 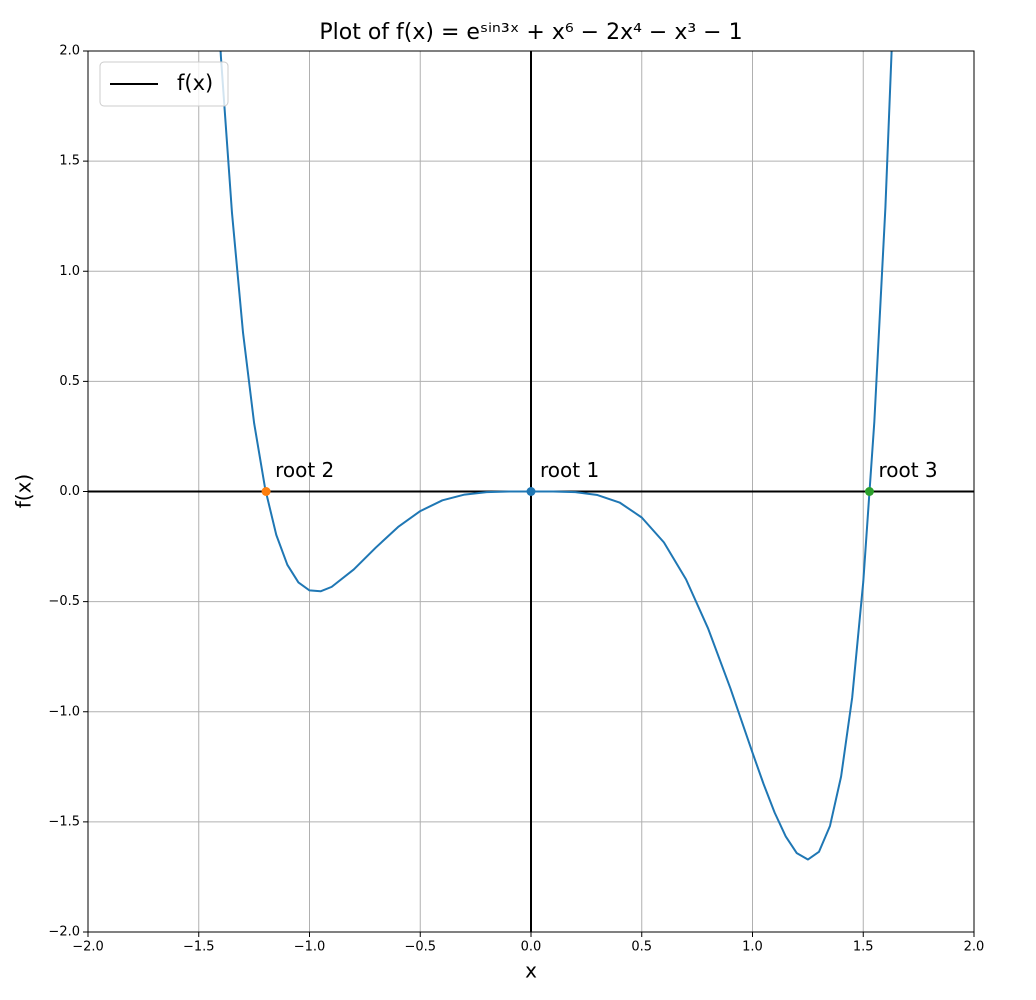 I want to click on x-tick-label: −0.5, so click(x=420, y=947).